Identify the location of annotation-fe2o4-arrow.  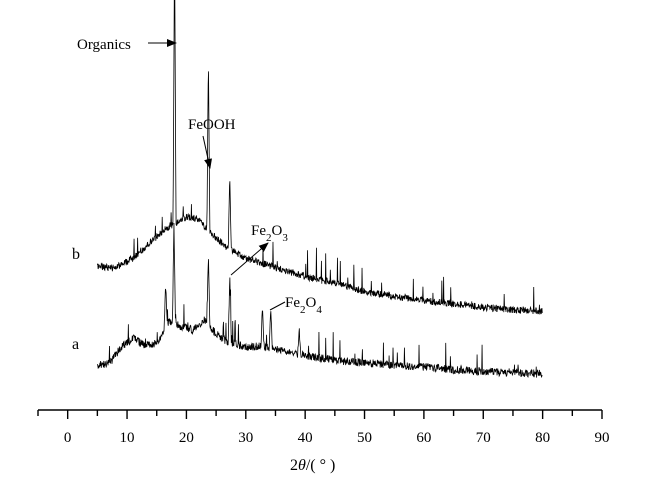
(277, 306).